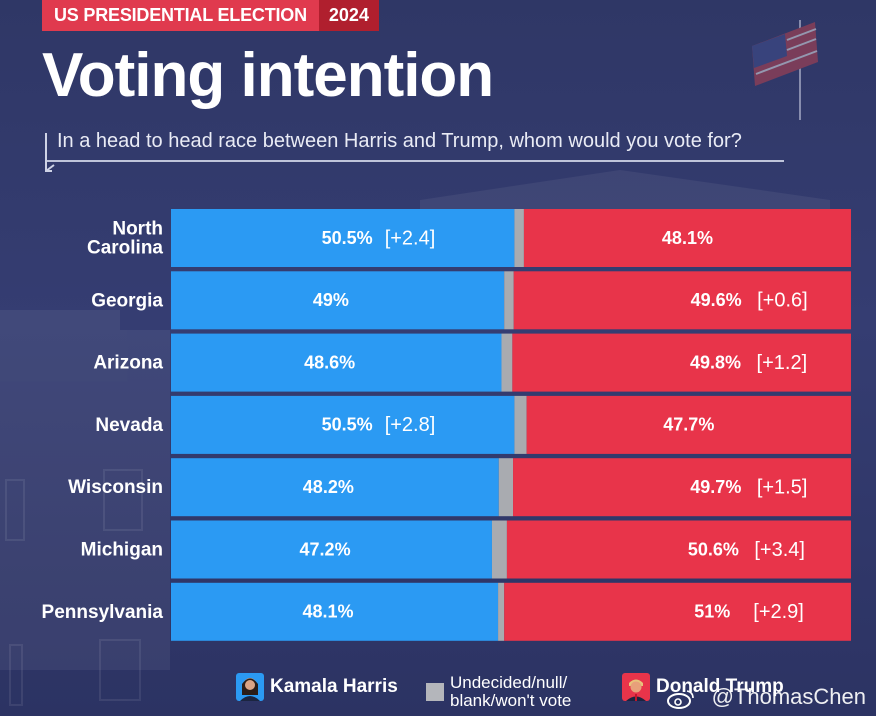 This screenshot has width=876, height=716. What do you see at coordinates (782, 301) in the screenshot?
I see `margin-label-trump-1: [+0.6]` at bounding box center [782, 301].